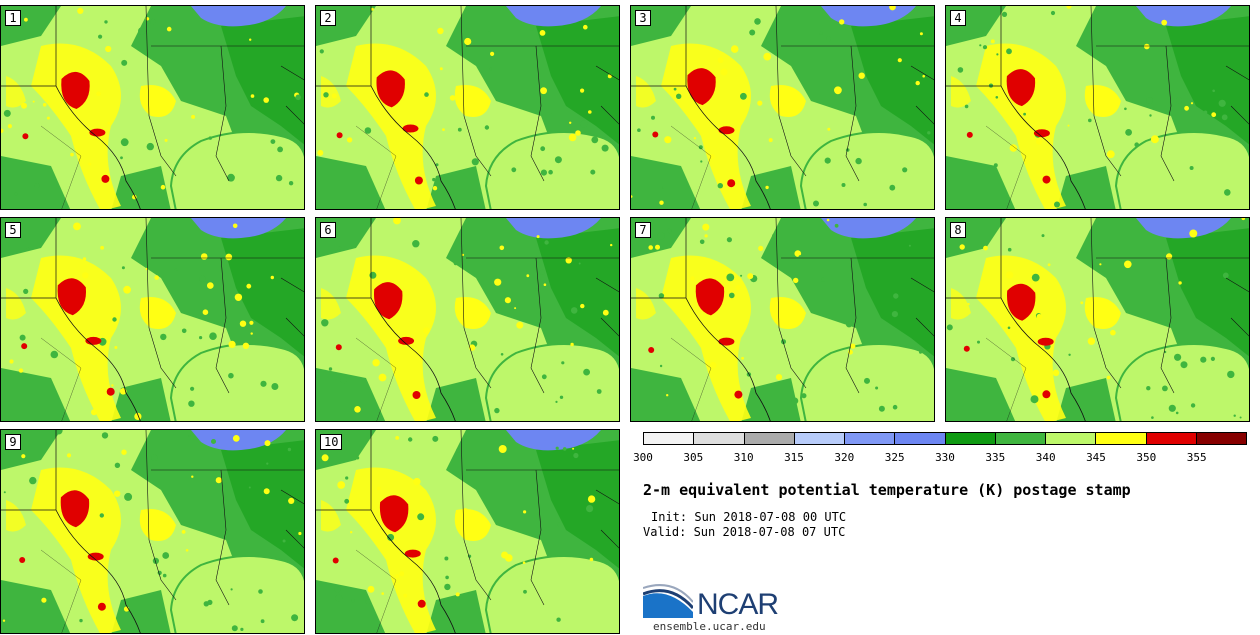  I want to click on member-map-2: 2, so click(467, 107).